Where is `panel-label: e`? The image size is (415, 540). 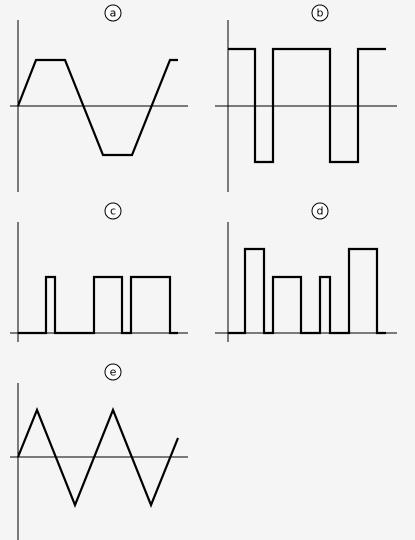
panel-label: e is located at coordinates (113, 372).